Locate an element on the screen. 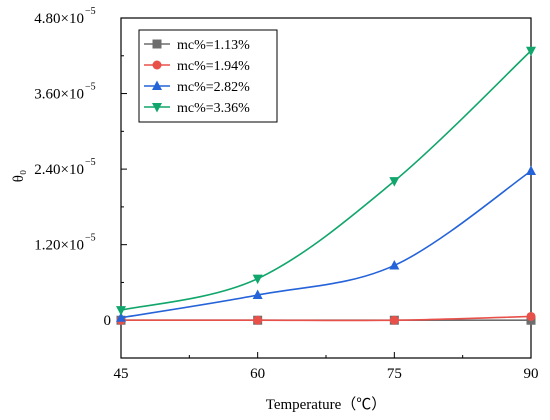 This screenshot has width=550, height=420. y-axis-title: θ₀ is located at coordinates (19, 176).